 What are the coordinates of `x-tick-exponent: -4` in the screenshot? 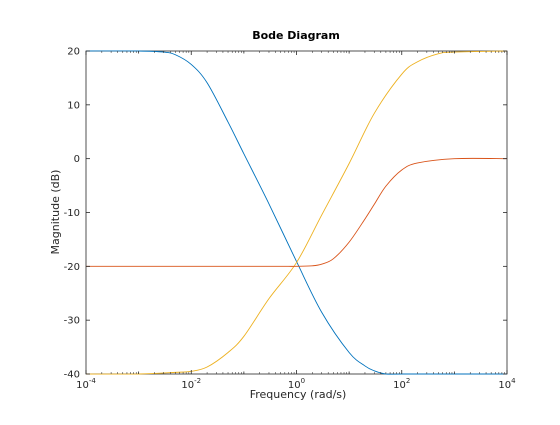 It's located at (93, 381).